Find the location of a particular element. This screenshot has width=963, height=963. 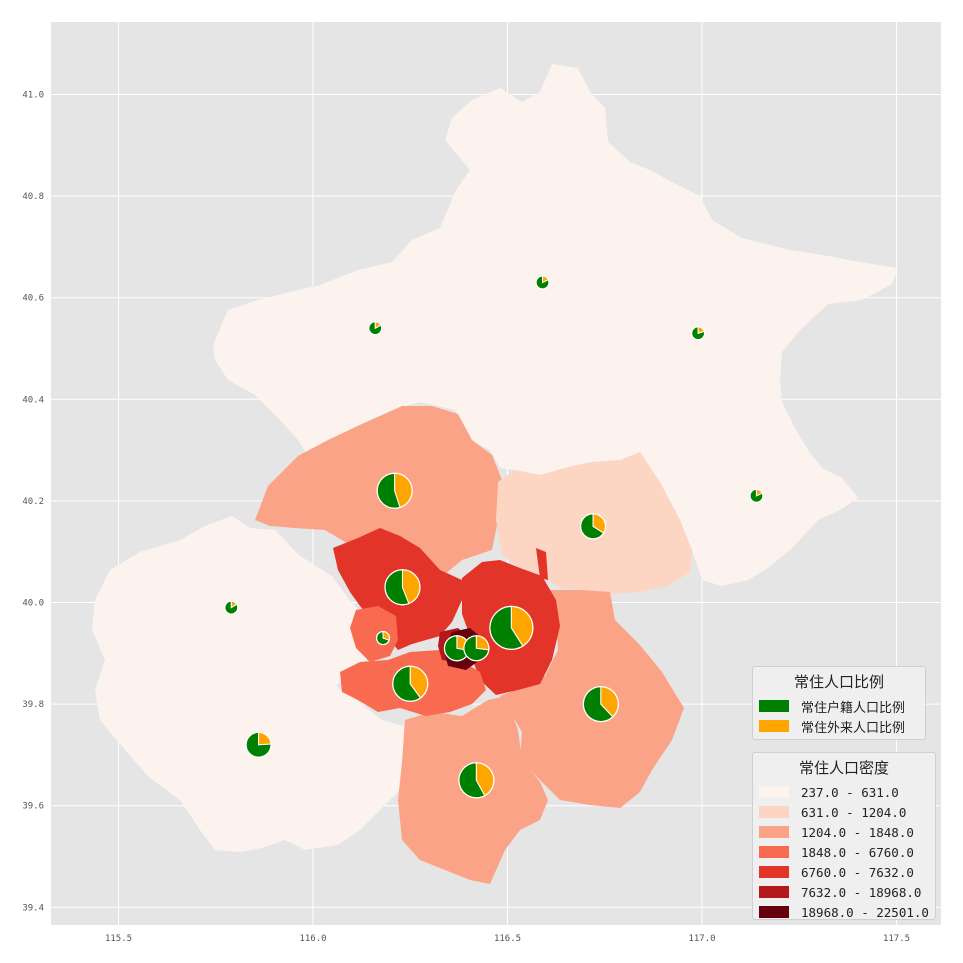

density-legend-label: 1848.0 - 6760.0 is located at coordinates (857, 852).